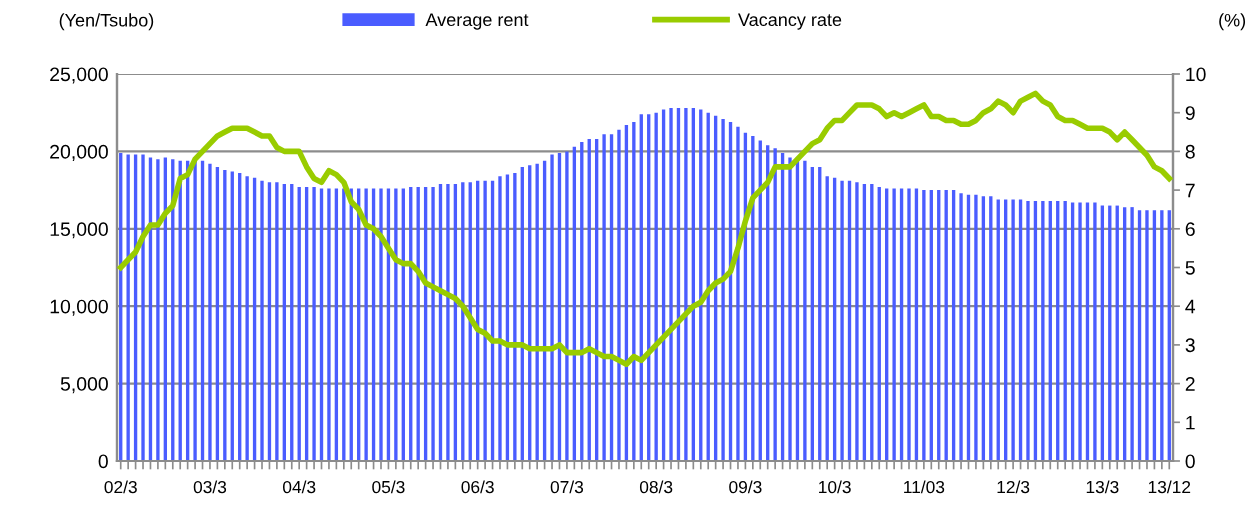 This screenshot has width=1257, height=510. What do you see at coordinates (388, 487) in the screenshot?
I see `x-tick-label: 05/3` at bounding box center [388, 487].